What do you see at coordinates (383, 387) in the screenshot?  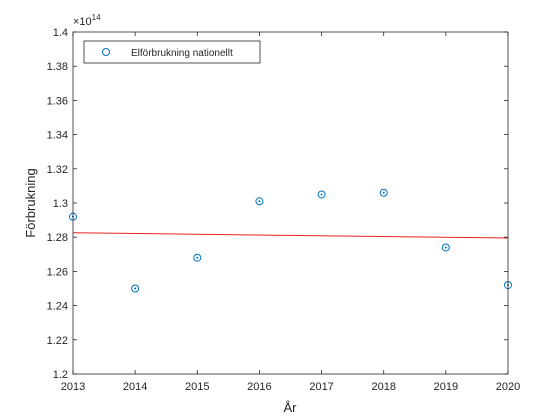 I see `x-tick-label: 2018` at bounding box center [383, 387].